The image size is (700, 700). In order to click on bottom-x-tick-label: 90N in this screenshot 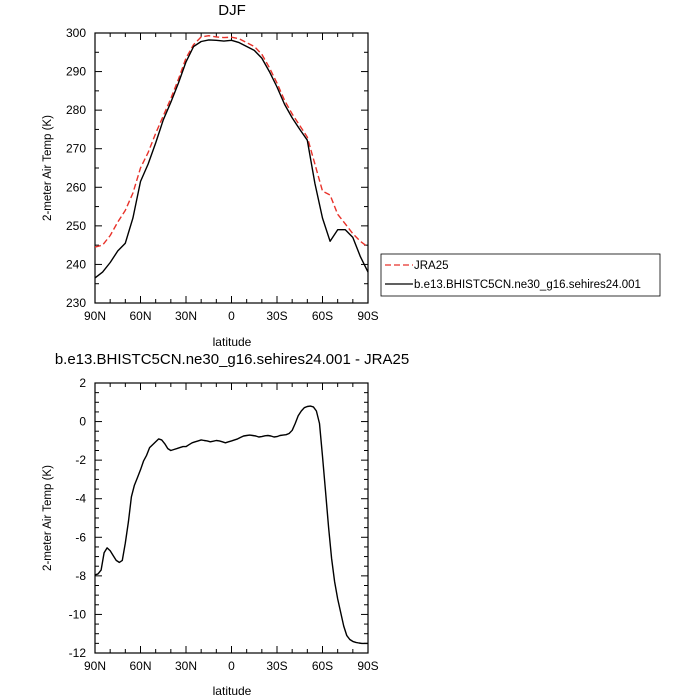, I will do `click(95, 666)`.